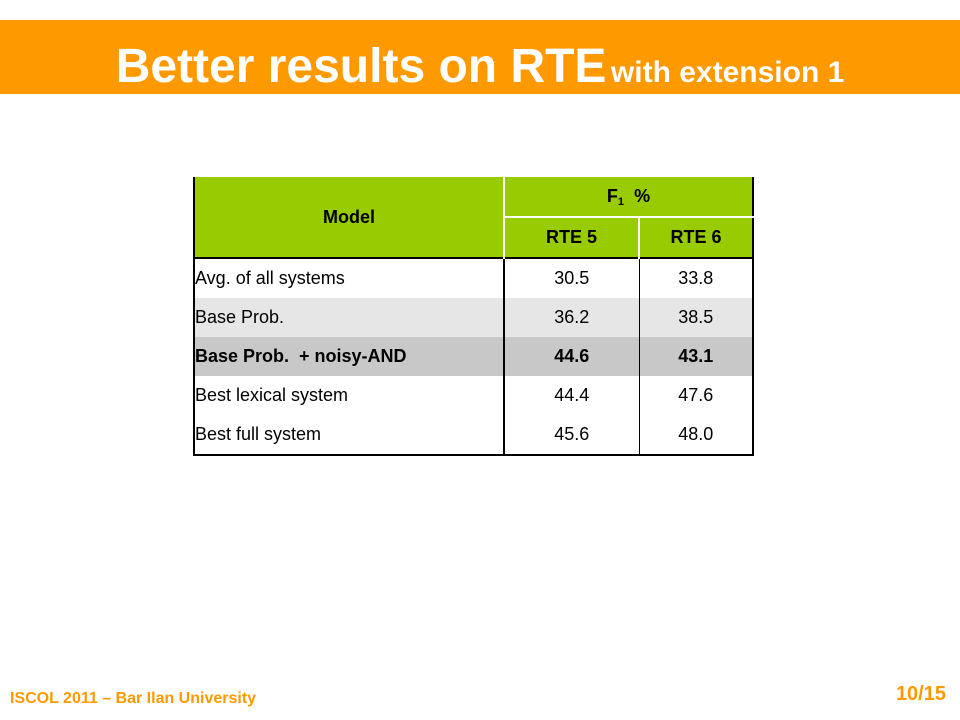 The image size is (960, 720). What do you see at coordinates (572, 317) in the screenshot?
I see `row-value-rte5: 36.2` at bounding box center [572, 317].